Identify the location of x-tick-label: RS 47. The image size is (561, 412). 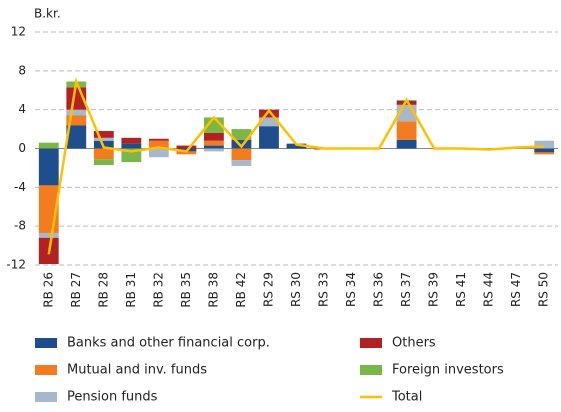
(516, 289).